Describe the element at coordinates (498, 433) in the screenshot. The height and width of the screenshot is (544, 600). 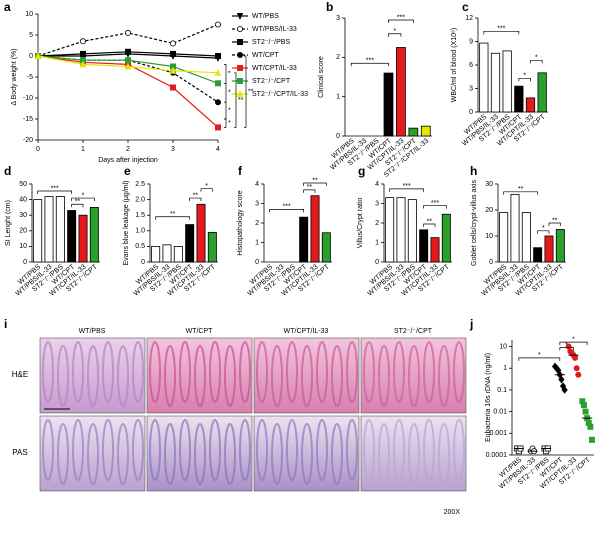
I see `y-tick-label: 0.001` at that location.